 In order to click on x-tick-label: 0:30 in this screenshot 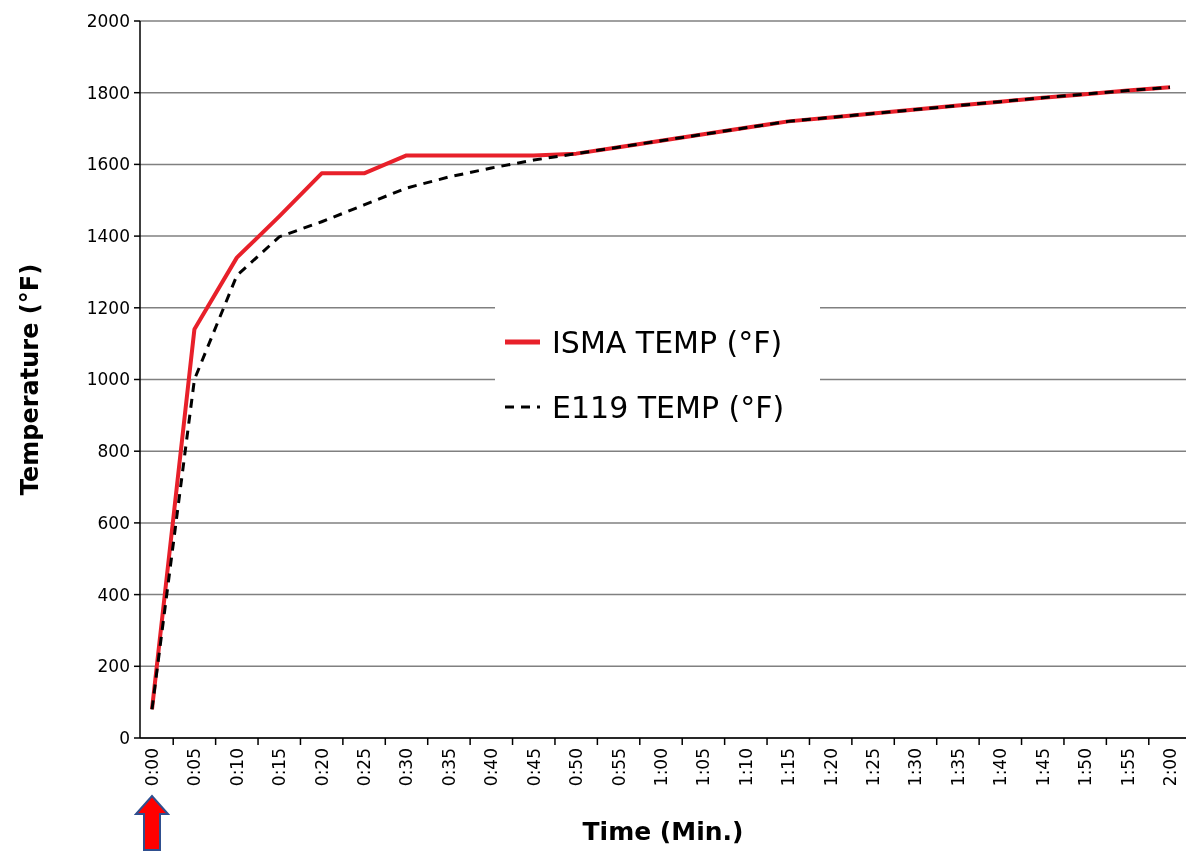, I will do `click(406, 767)`.